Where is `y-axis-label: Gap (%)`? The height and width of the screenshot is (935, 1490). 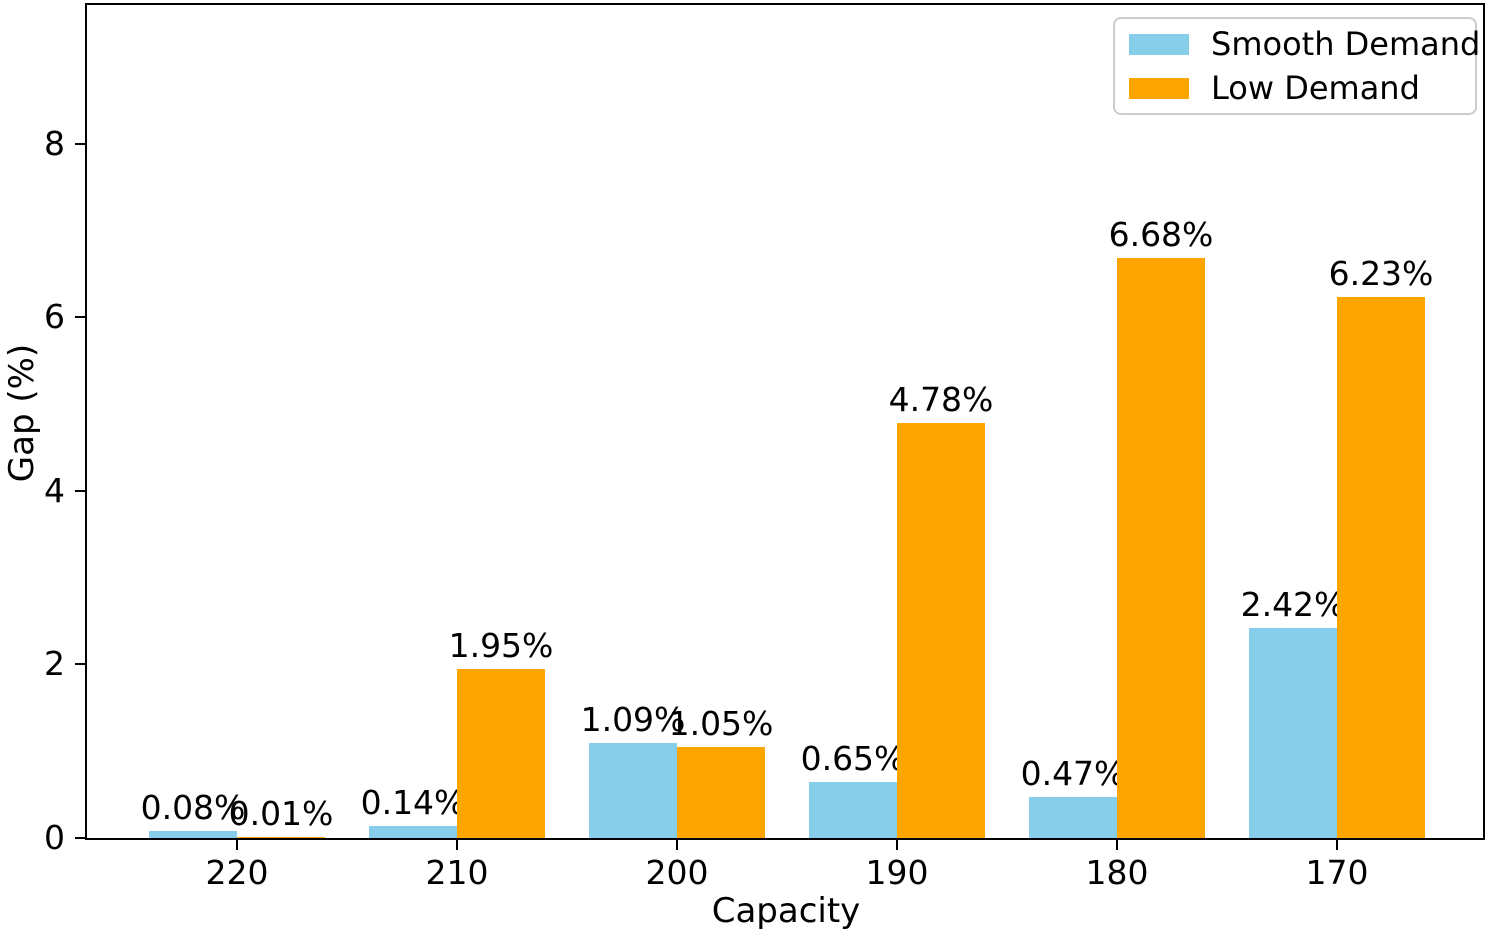
y-axis-label: Gap (%) is located at coordinates (22, 413).